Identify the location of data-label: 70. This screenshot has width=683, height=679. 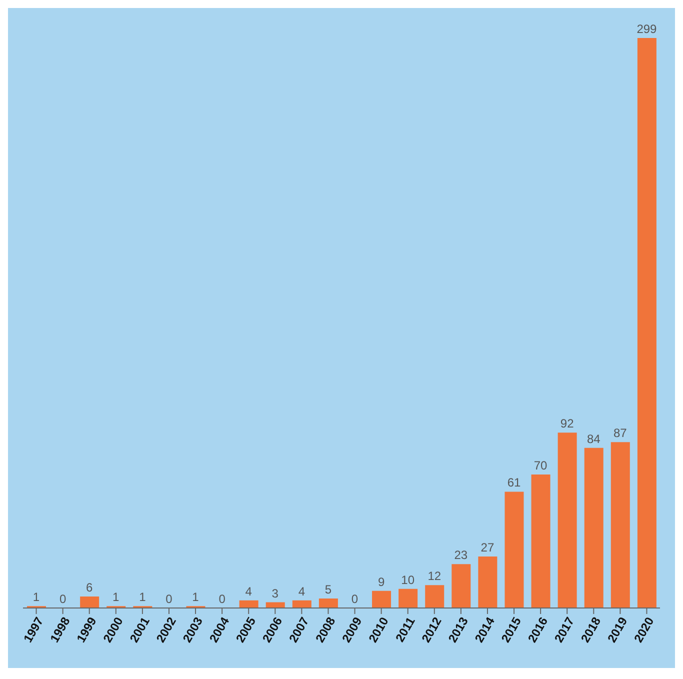
(541, 465).